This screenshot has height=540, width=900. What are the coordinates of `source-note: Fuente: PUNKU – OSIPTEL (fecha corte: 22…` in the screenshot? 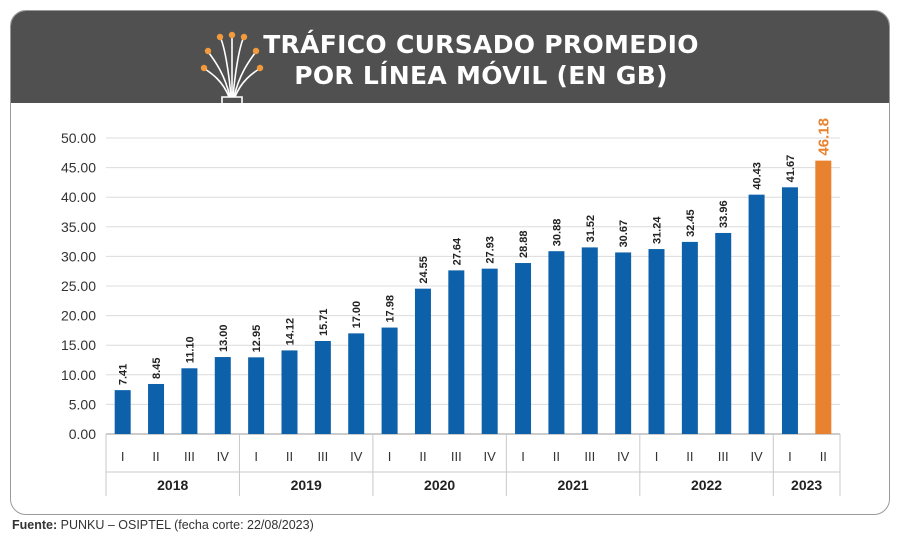 It's located at (163, 525).